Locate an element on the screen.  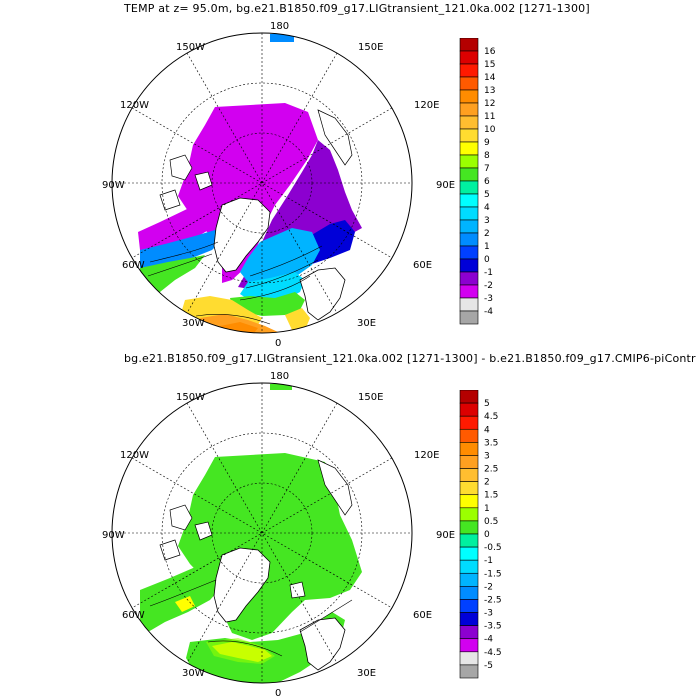
colorbar-label: 8 is located at coordinates (487, 156).